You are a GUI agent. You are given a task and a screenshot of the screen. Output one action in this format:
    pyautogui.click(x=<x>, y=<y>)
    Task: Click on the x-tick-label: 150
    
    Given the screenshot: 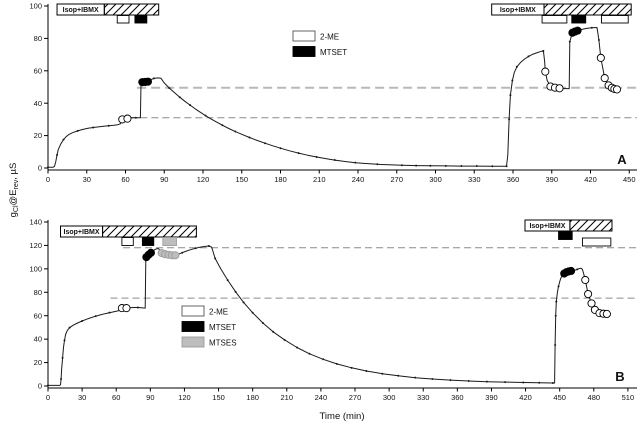 What is the action you would take?
    pyautogui.click(x=241, y=179)
    